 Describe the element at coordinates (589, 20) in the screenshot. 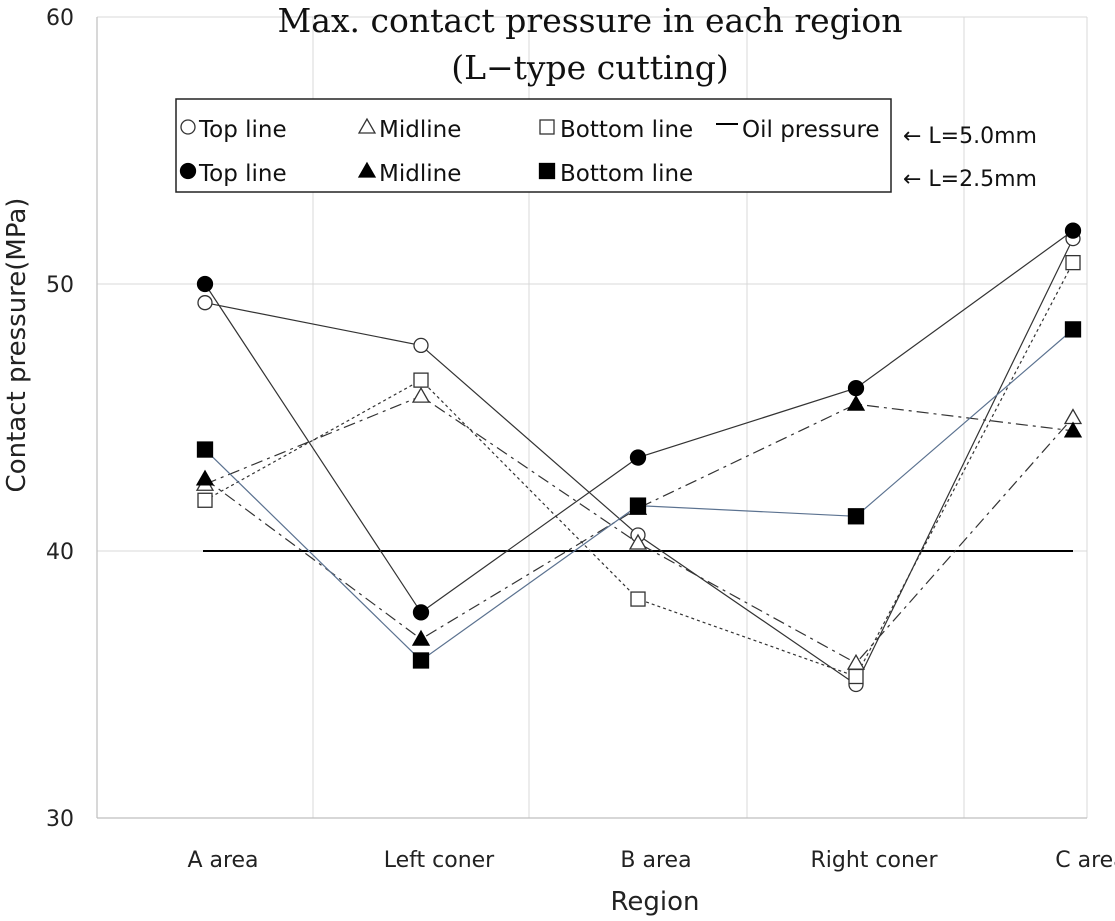

I see `chart-title: Max. contact pressure in each region` at that location.